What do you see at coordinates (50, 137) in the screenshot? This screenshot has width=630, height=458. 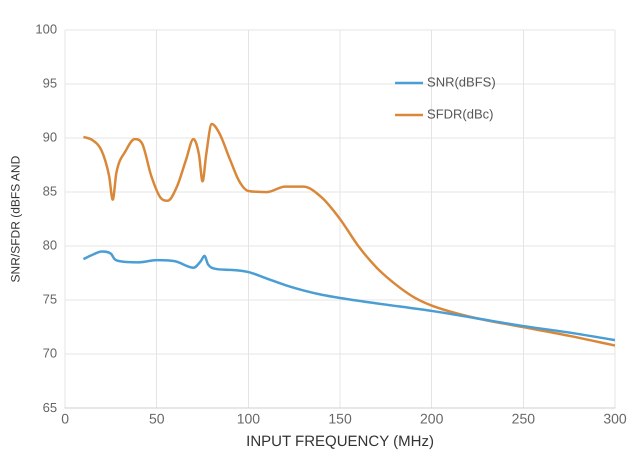 I see `y-tick-label: 90` at bounding box center [50, 137].